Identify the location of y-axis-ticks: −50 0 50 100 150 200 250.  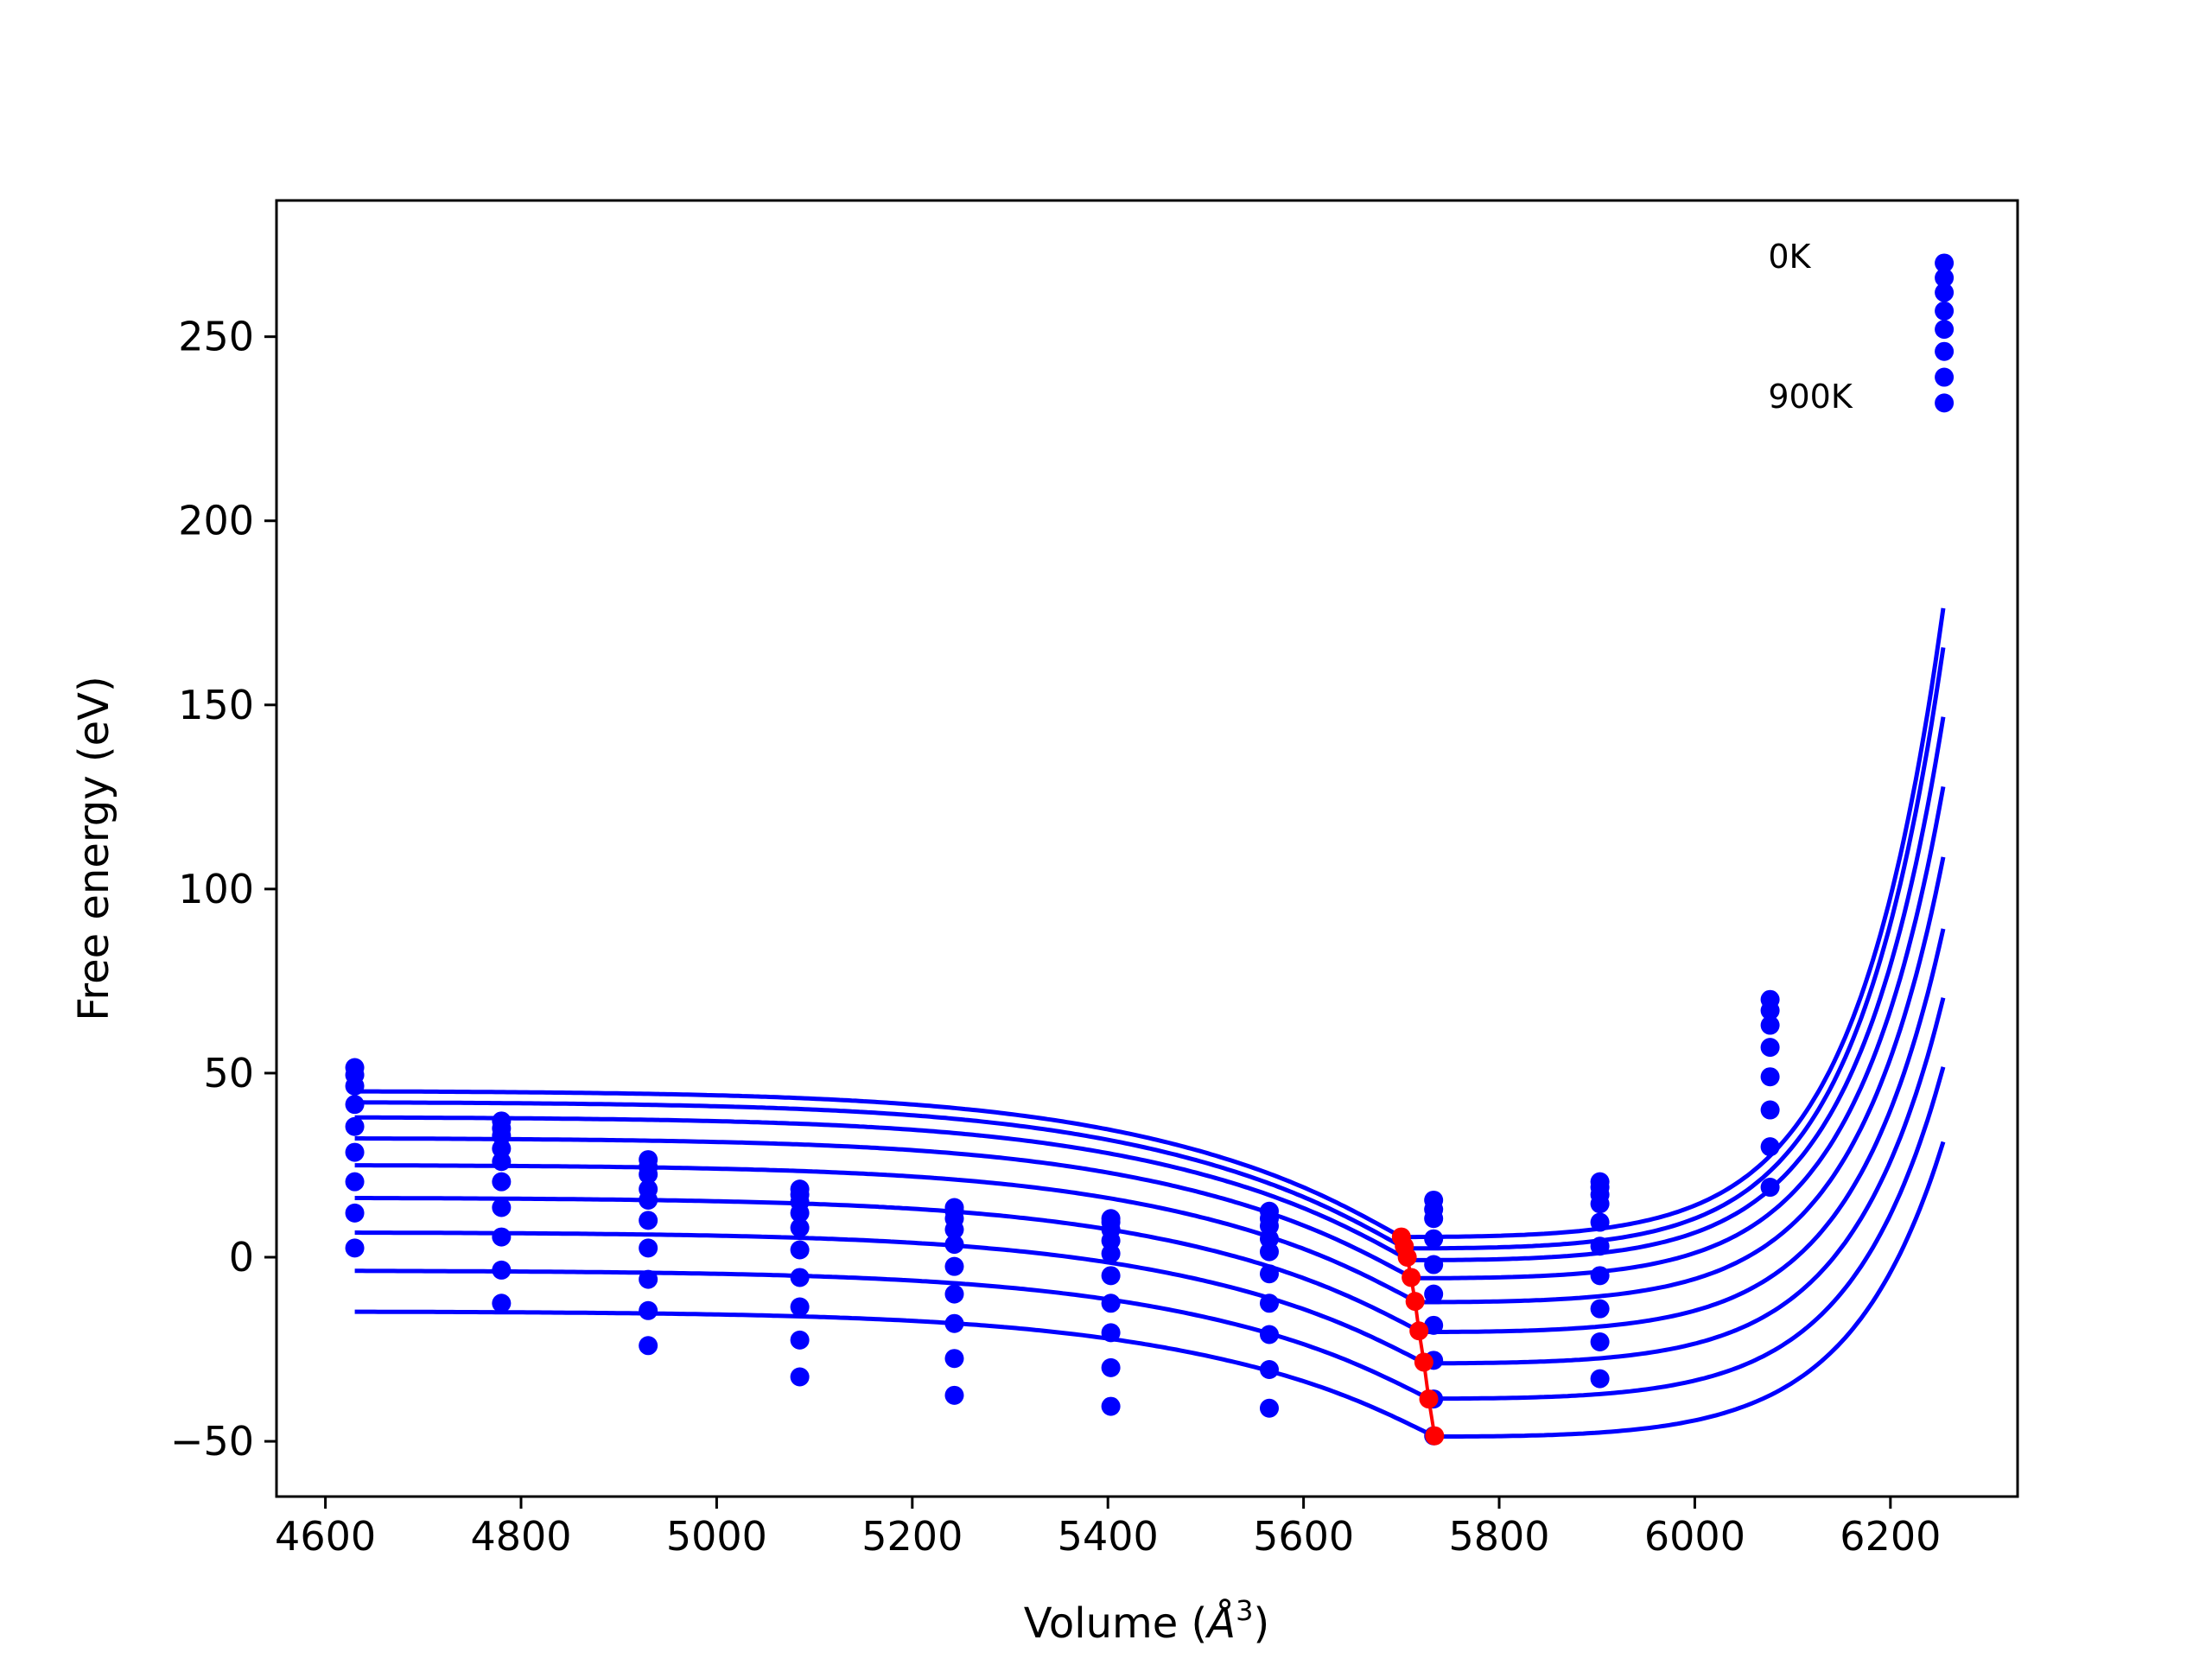
(223, 889).